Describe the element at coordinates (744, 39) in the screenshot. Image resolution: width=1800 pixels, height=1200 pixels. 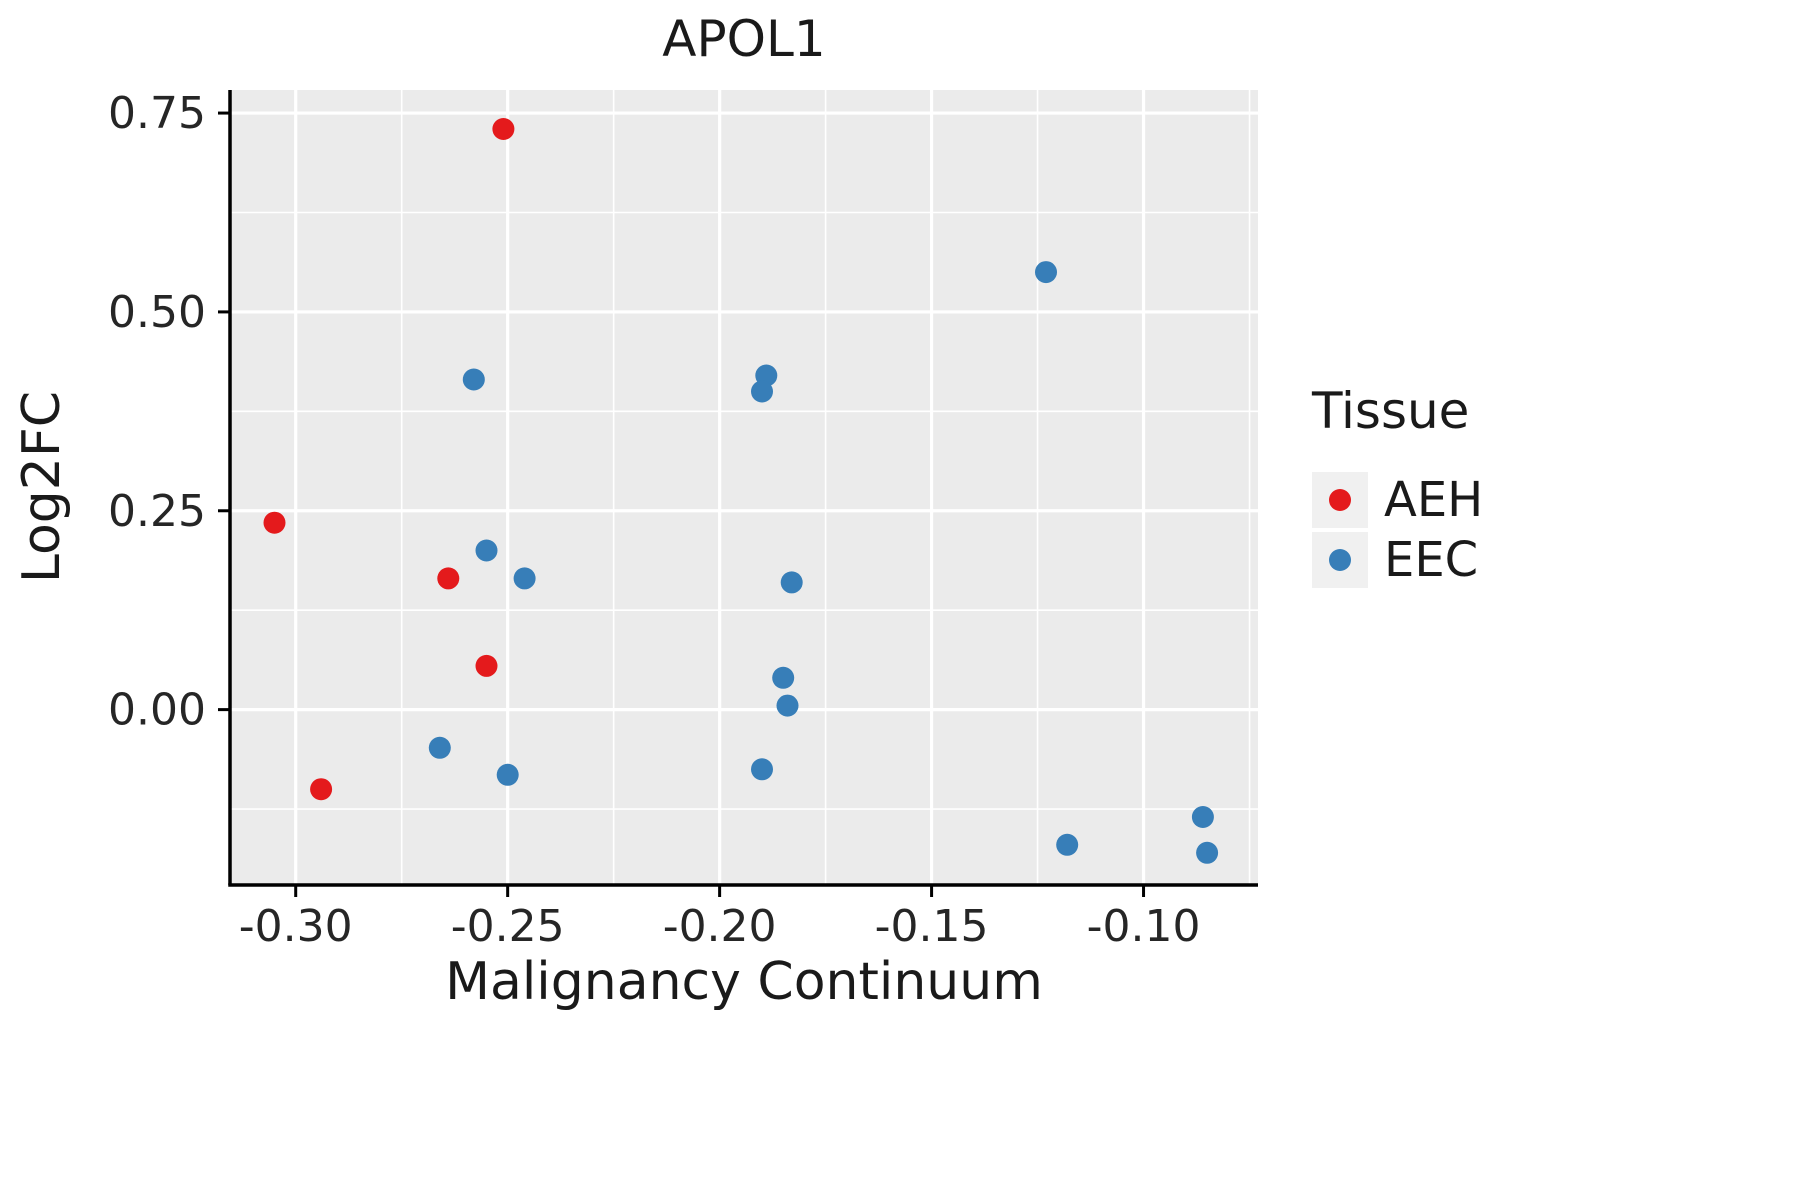
I see `chart-title: APOL1` at that location.